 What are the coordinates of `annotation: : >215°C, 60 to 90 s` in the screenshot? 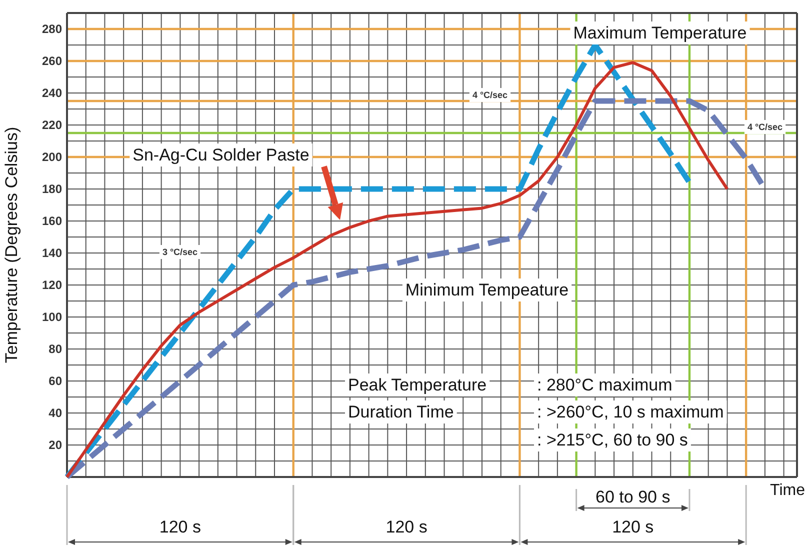 It's located at (612, 440).